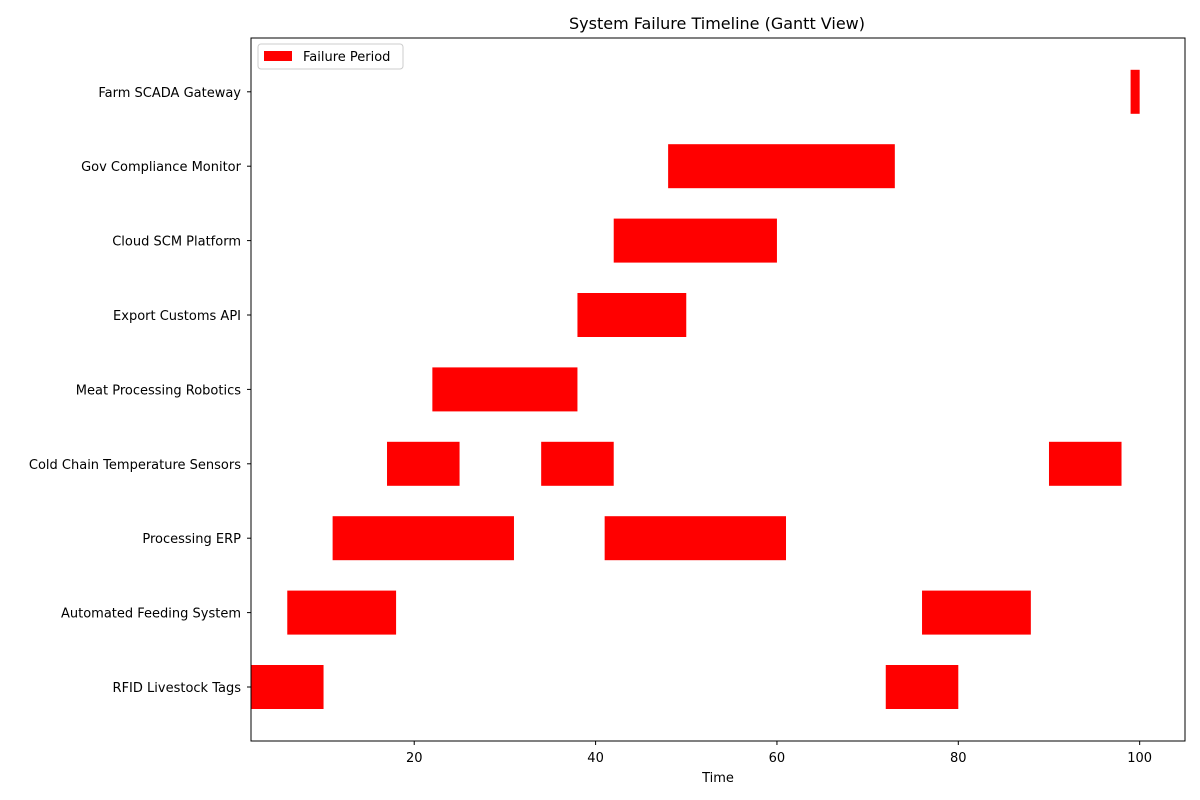  I want to click on x-axis: 20 40 60 80 100, so click(779, 753).